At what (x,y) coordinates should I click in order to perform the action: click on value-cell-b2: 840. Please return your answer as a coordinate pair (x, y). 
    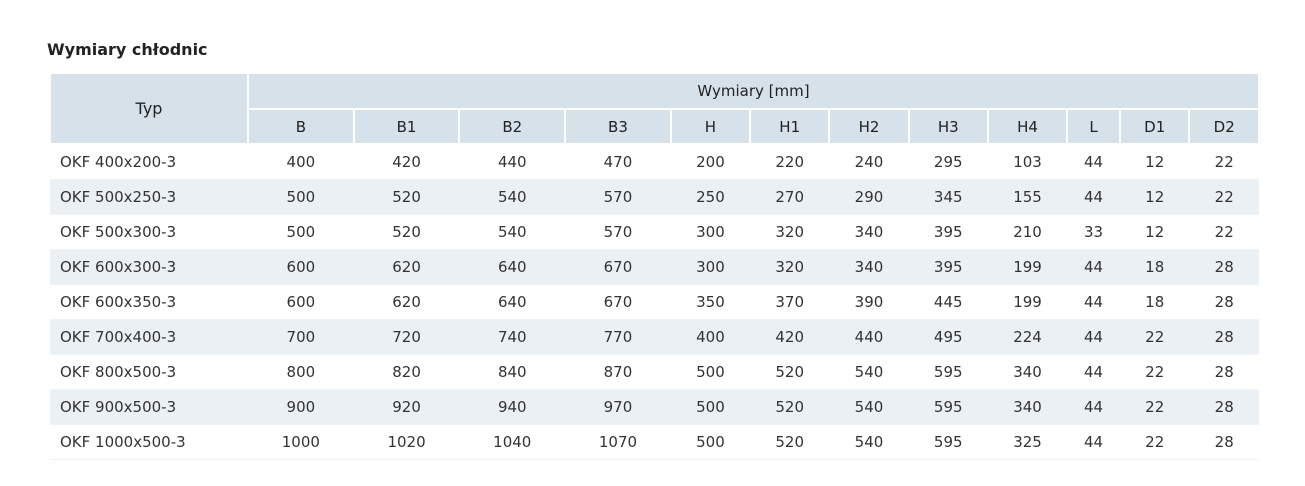
    Looking at the image, I should click on (512, 372).